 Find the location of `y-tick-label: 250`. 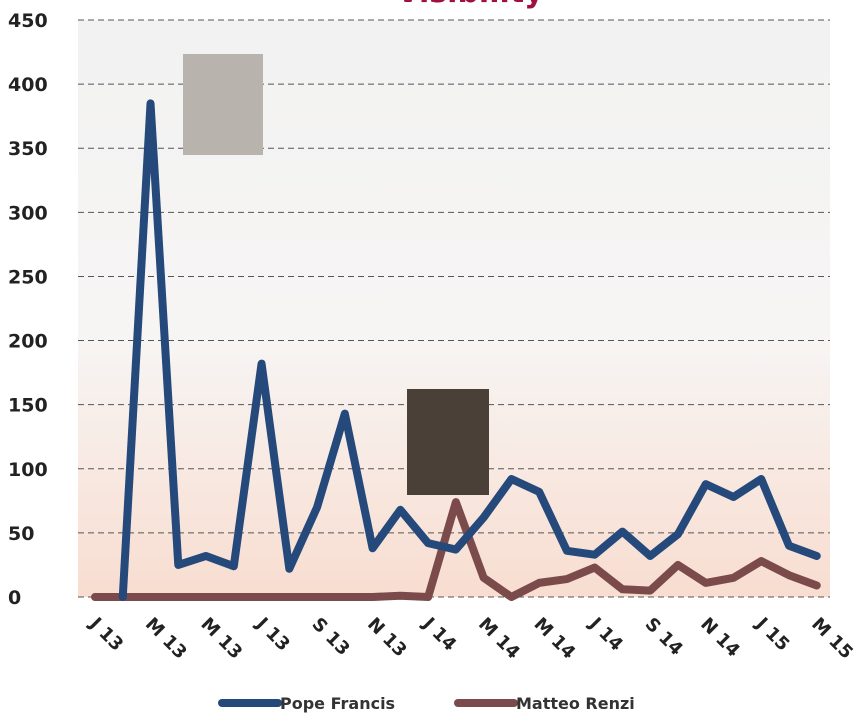

y-tick-label: 250 is located at coordinates (28, 277).